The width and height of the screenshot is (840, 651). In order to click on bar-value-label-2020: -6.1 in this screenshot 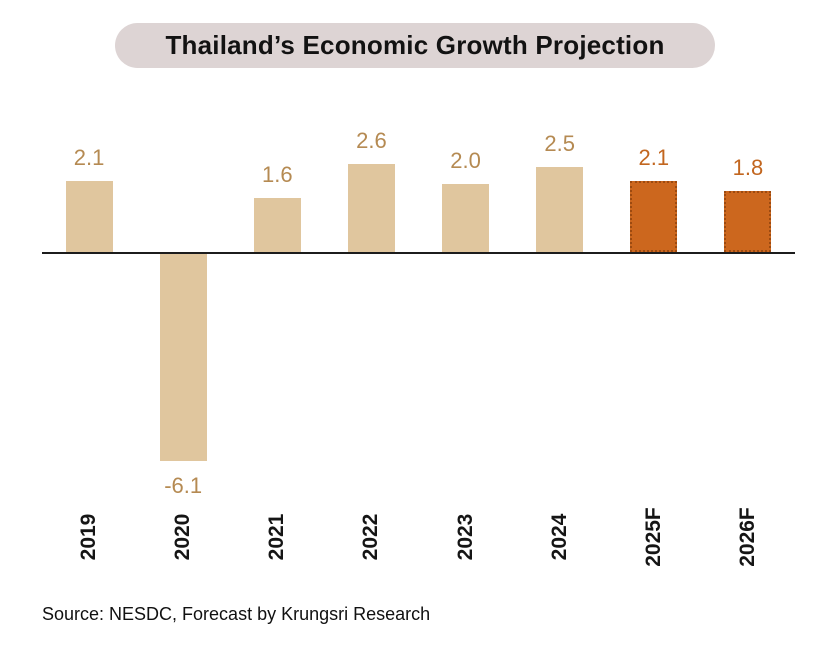, I will do `click(183, 486)`.